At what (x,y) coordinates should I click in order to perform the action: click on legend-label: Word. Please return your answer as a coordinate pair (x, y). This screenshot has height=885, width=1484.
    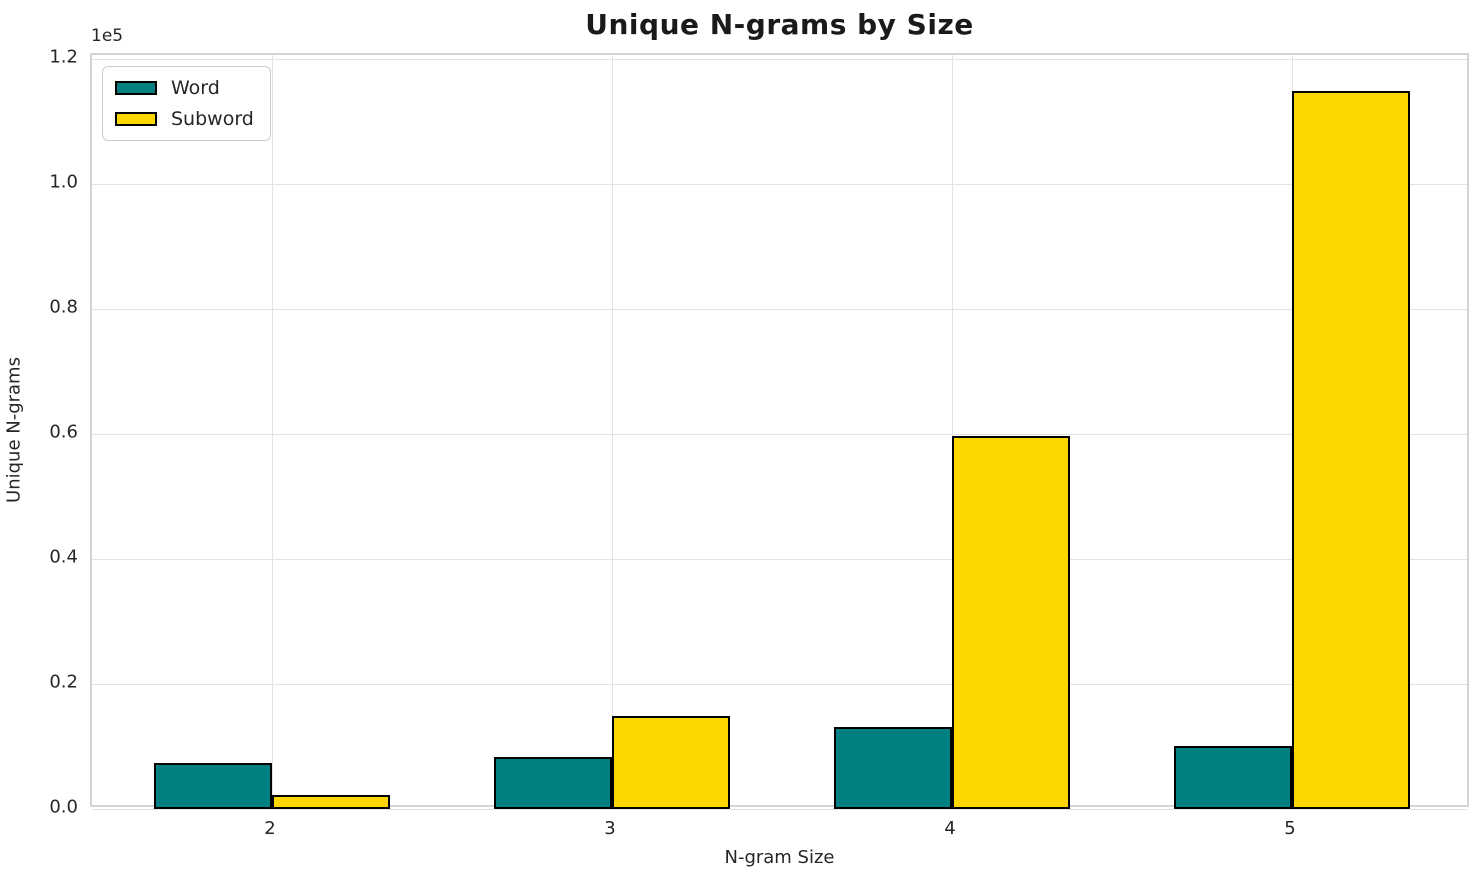
    Looking at the image, I should click on (195, 88).